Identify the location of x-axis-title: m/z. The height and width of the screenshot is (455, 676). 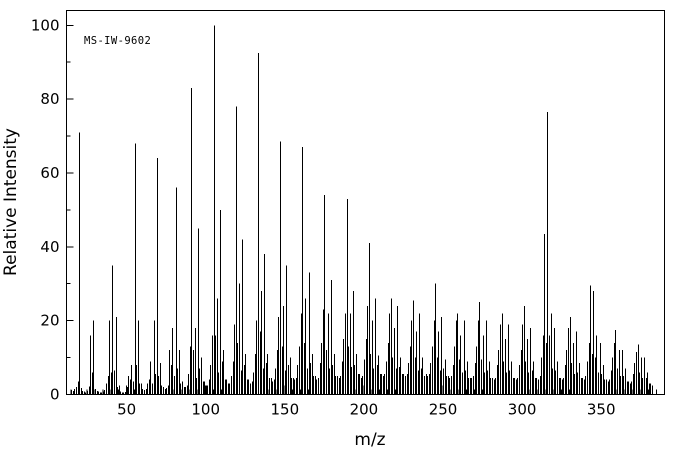
(369, 440).